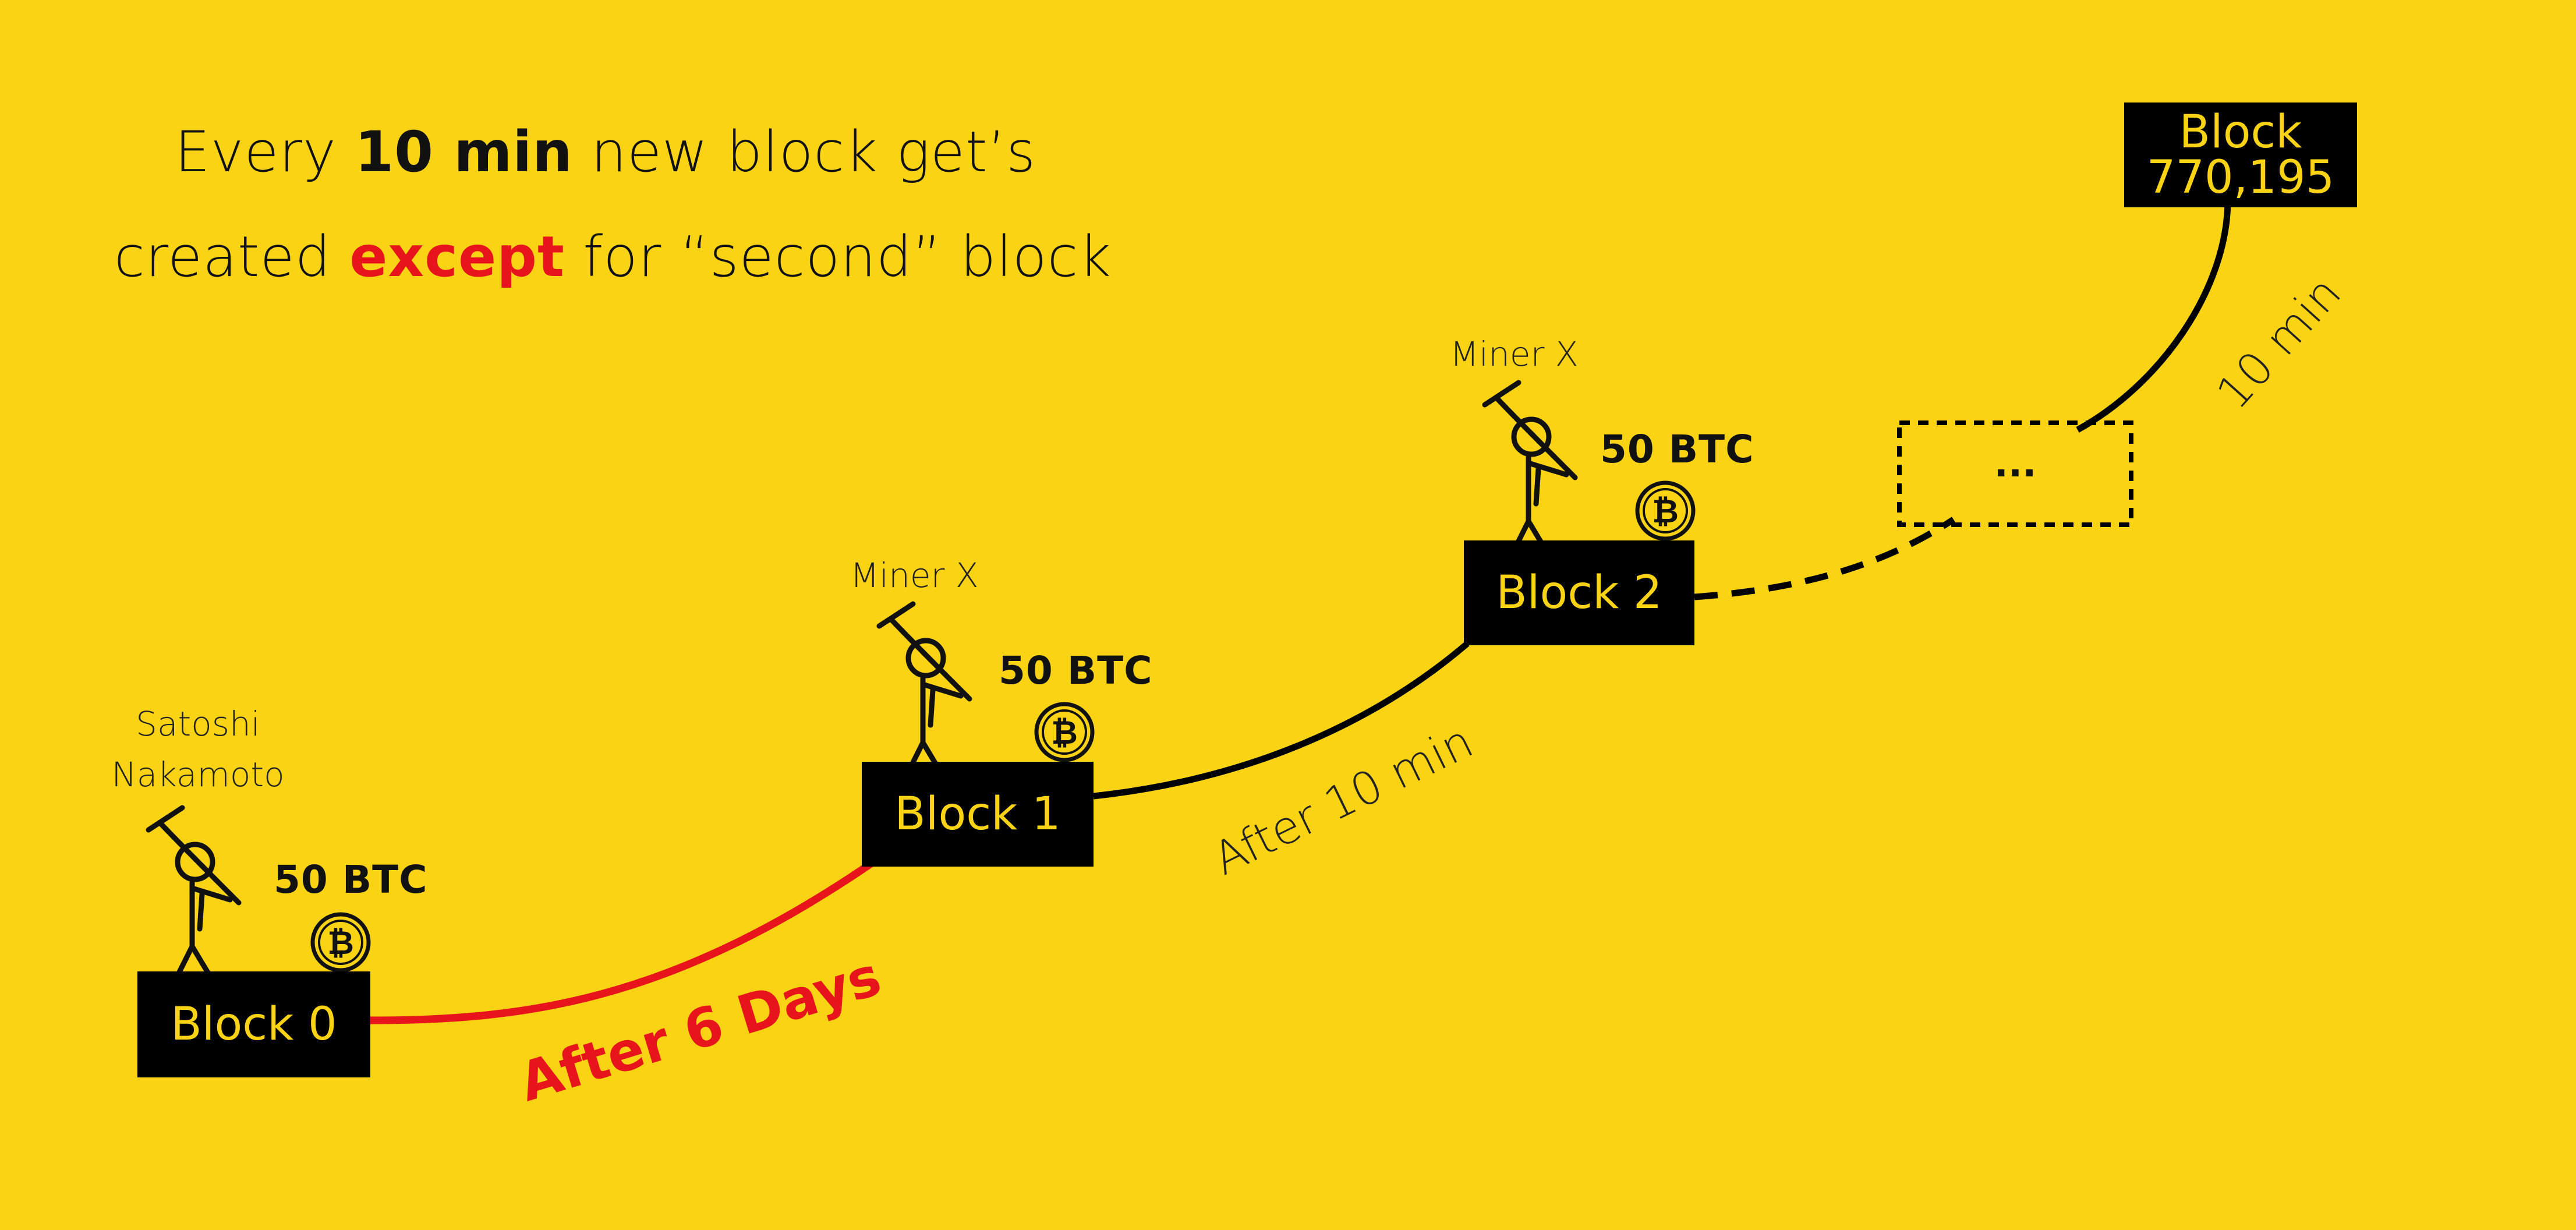  Describe the element at coordinates (1677, 449) in the screenshot. I see `reward-block2: 50 BTC` at that location.